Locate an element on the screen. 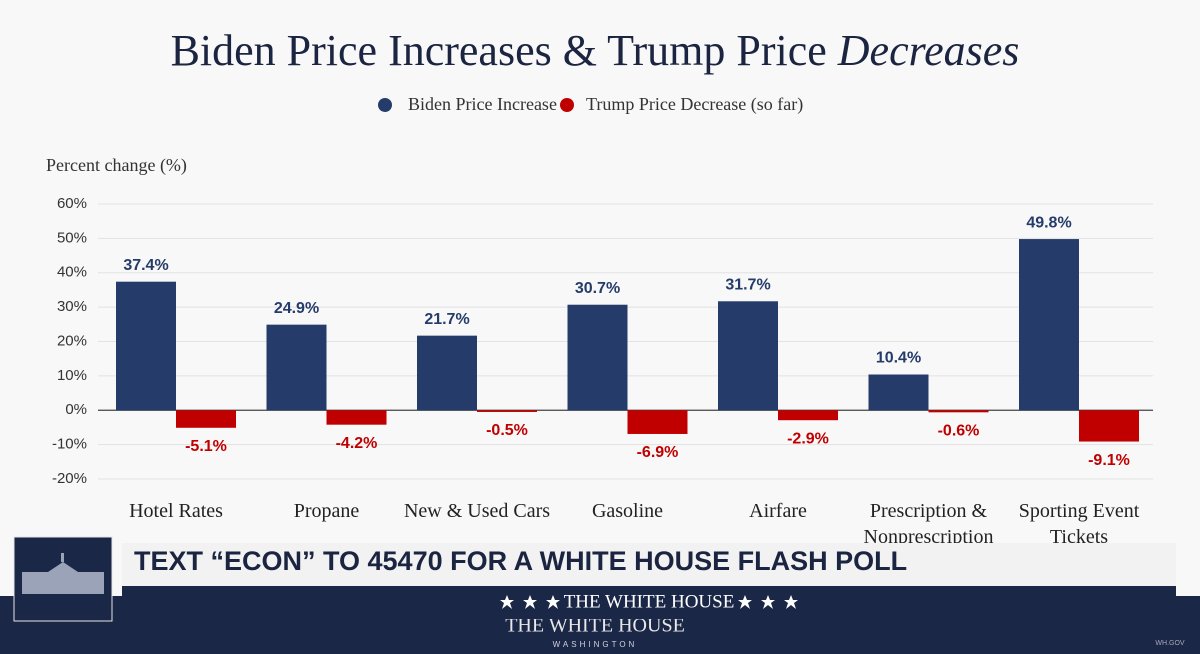 This screenshot has height=654, width=1200. data-label: 31.7% is located at coordinates (747, 285).